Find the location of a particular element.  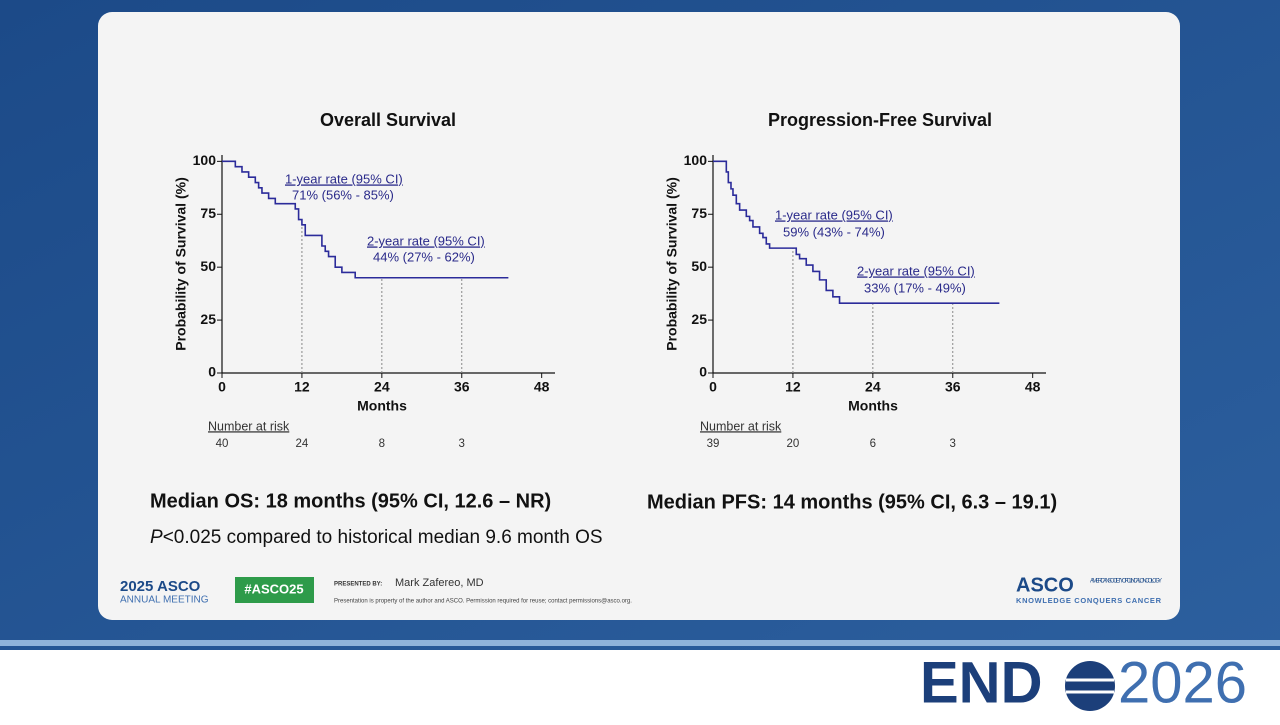

hashtag-box is located at coordinates (274, 590).